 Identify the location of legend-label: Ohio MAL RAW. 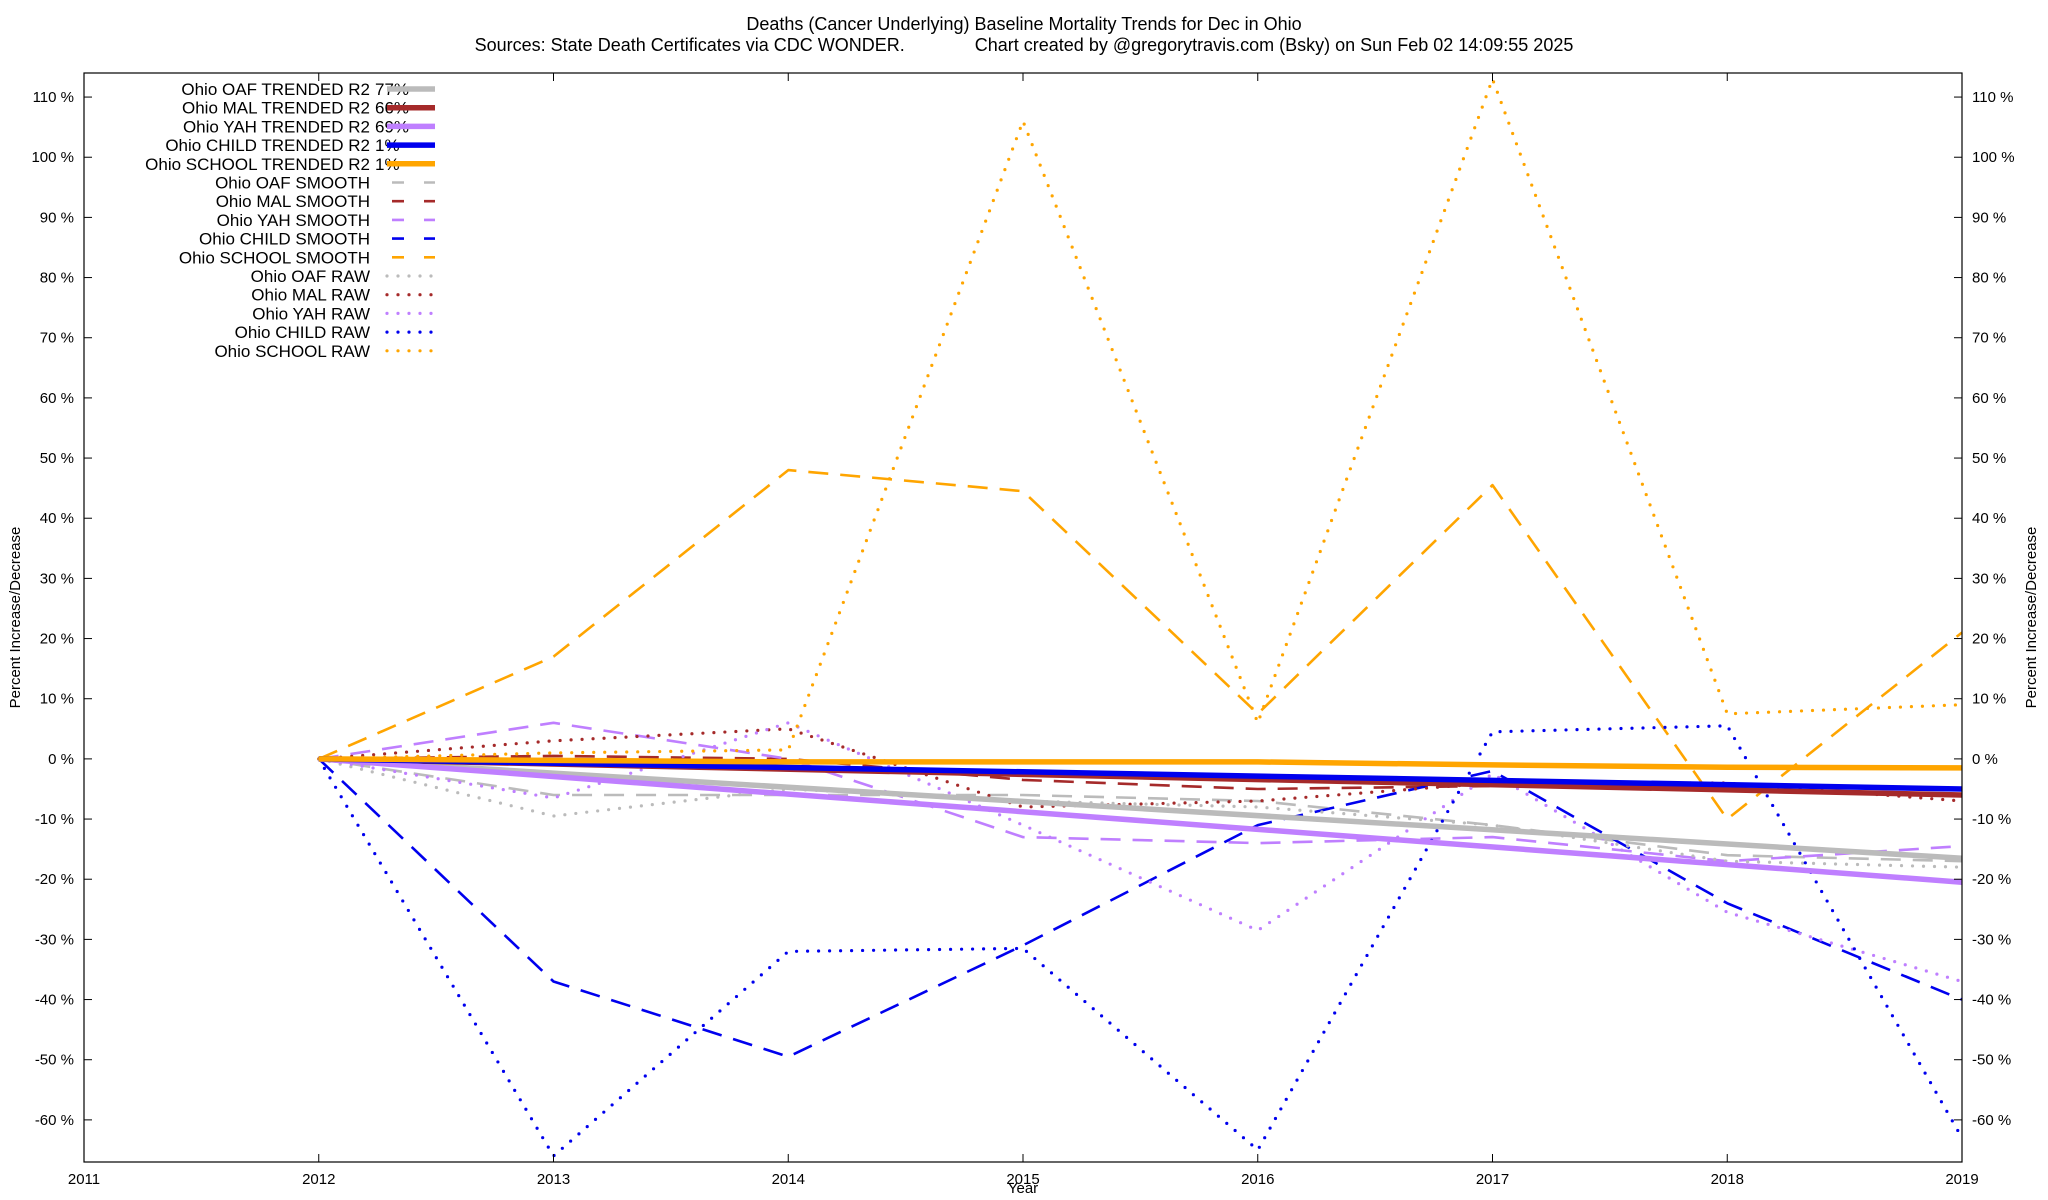
(310, 295).